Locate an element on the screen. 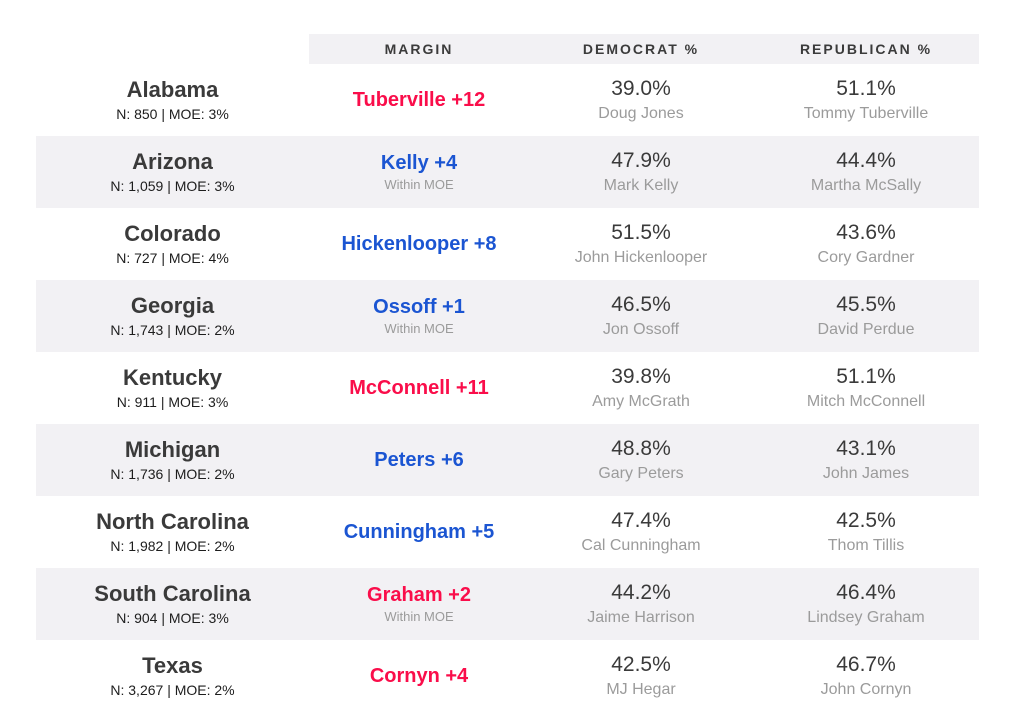 This screenshot has height=718, width=1013. margin-cell: Kelly +4 Within MOE is located at coordinates (419, 172).